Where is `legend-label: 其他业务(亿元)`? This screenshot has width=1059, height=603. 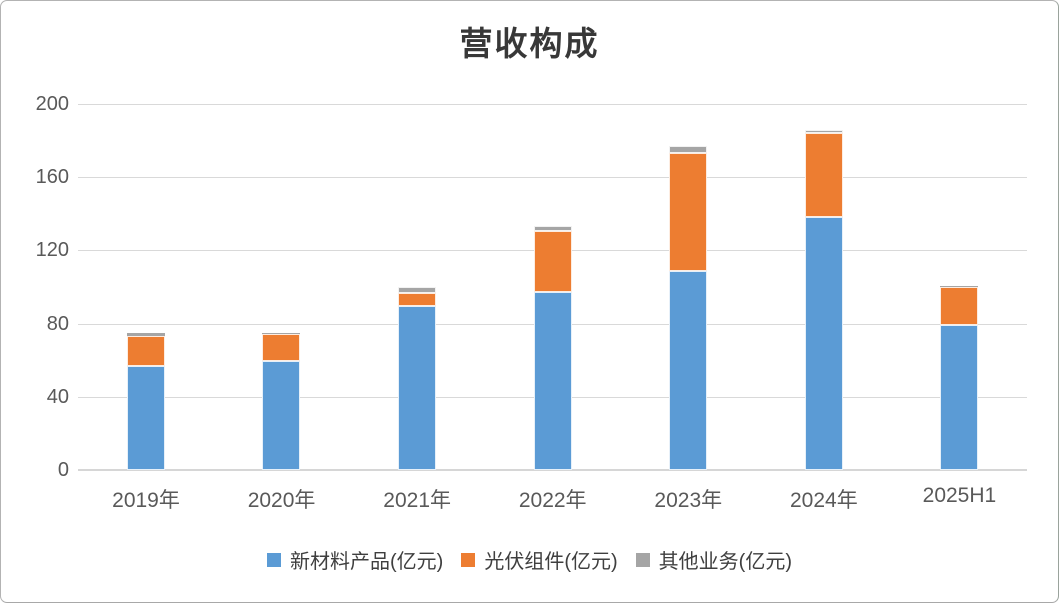 legend-label: 其他业务(亿元) is located at coordinates (725, 562).